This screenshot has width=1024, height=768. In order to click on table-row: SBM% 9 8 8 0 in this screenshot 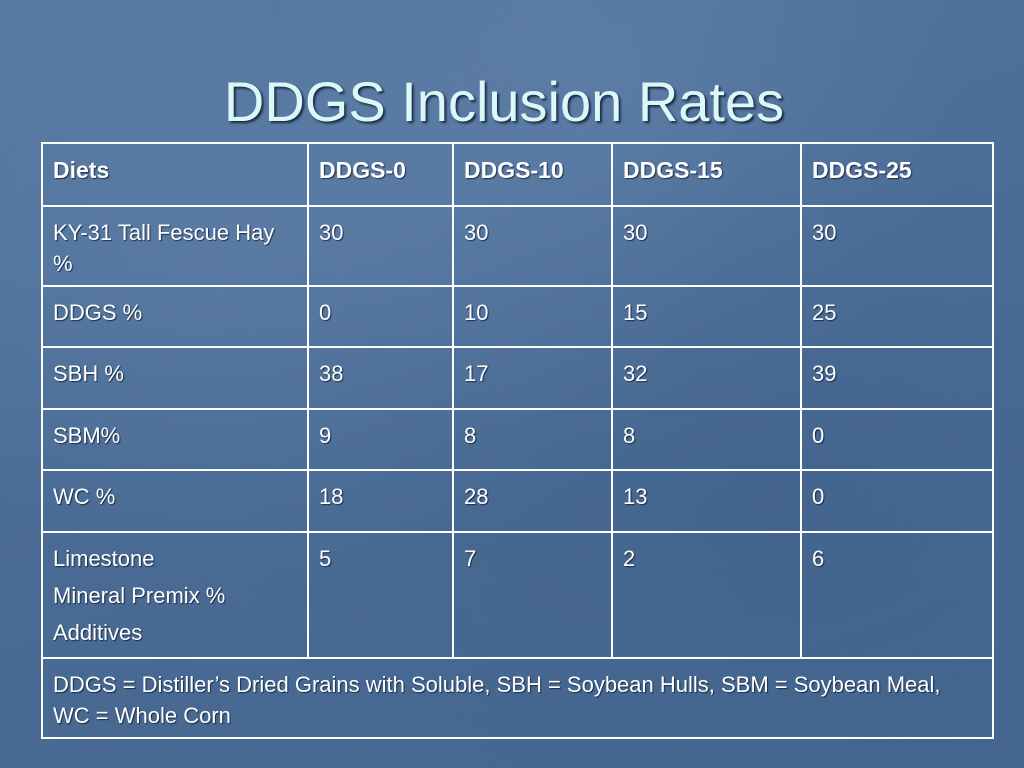, I will do `click(517, 439)`.